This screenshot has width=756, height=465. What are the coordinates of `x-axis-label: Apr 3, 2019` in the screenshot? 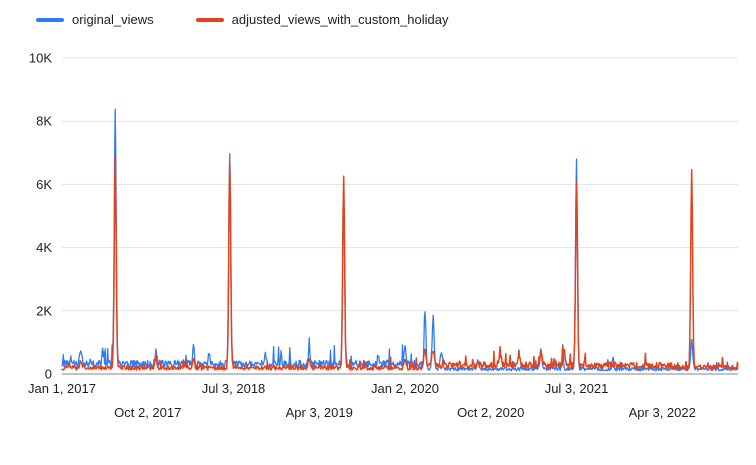 It's located at (319, 412).